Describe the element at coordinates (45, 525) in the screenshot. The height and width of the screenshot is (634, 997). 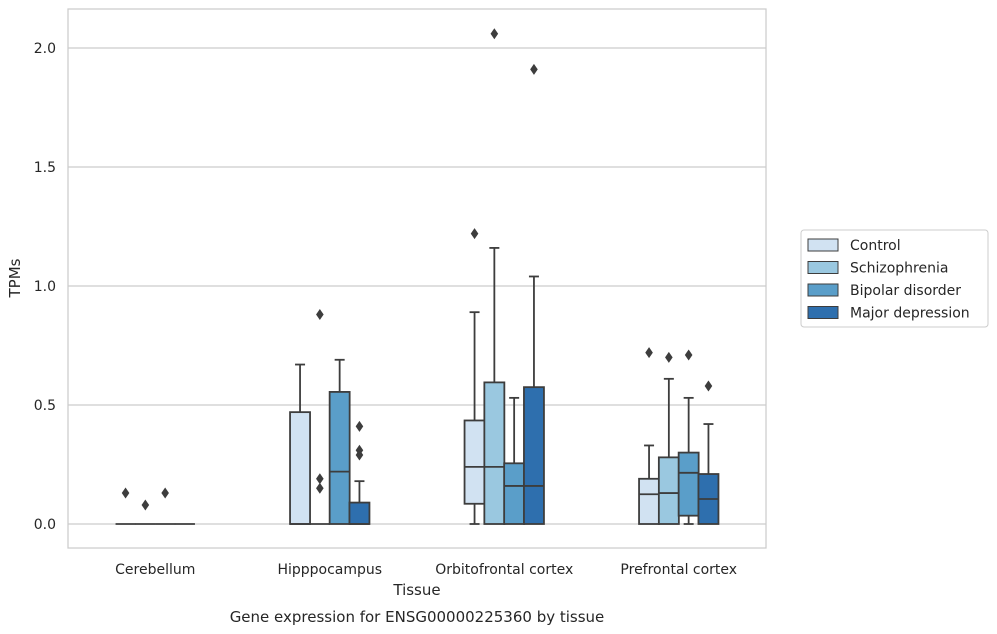
I see `y-tick-label: 0.0` at that location.